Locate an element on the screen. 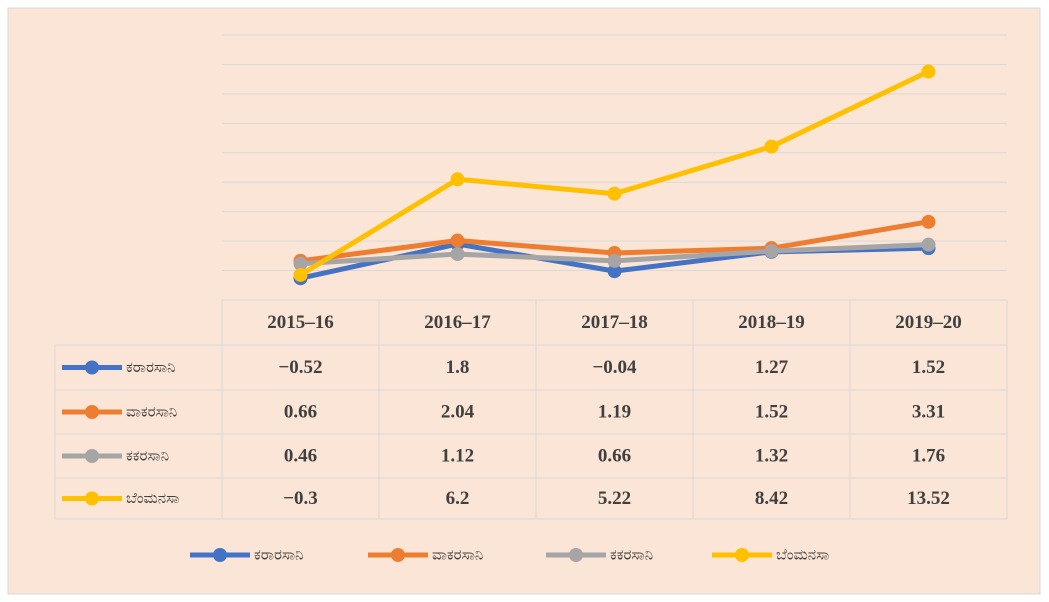 The width and height of the screenshot is (1049, 602). table-value: 1.76 is located at coordinates (928, 455).